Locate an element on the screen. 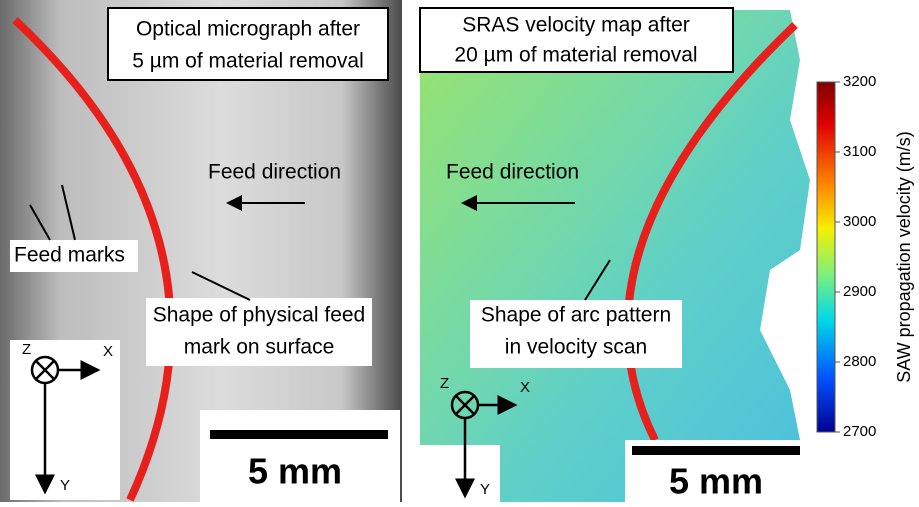  shape-label: in velocity scan is located at coordinates (576, 347).